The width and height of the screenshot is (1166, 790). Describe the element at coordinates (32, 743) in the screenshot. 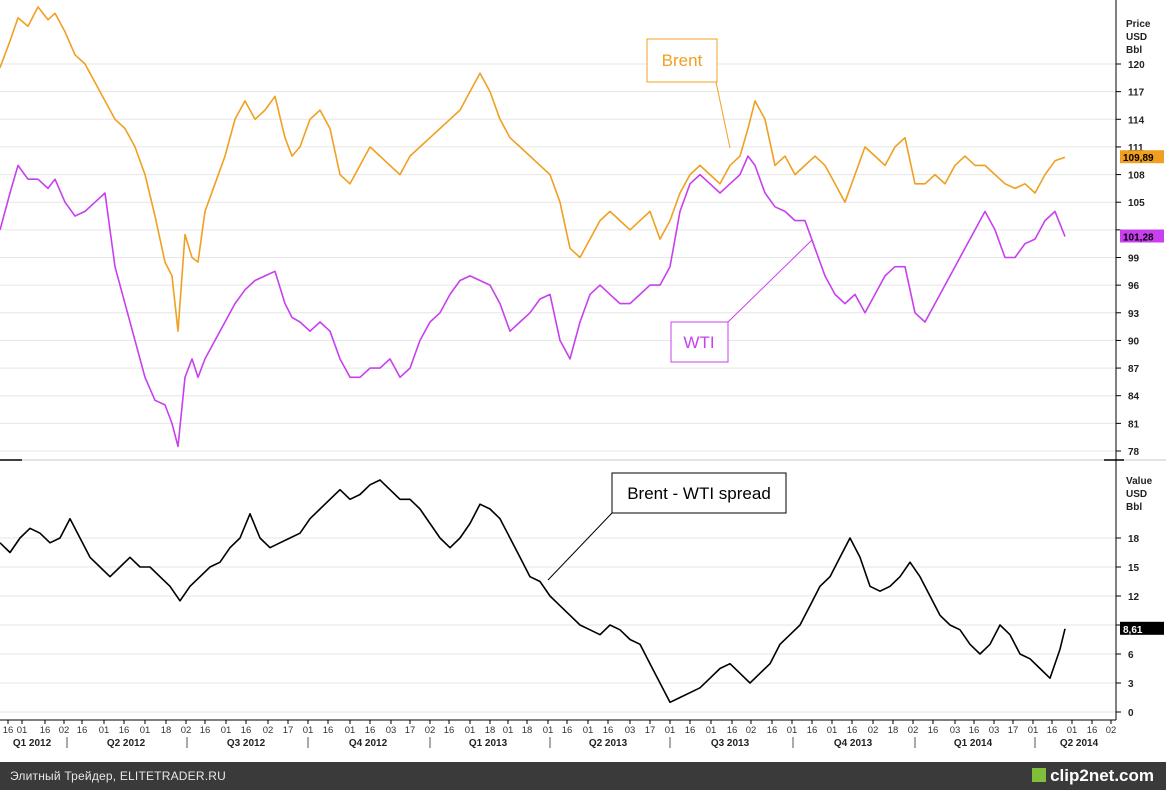

I see `quarter-label: Q1 2012` at that location.